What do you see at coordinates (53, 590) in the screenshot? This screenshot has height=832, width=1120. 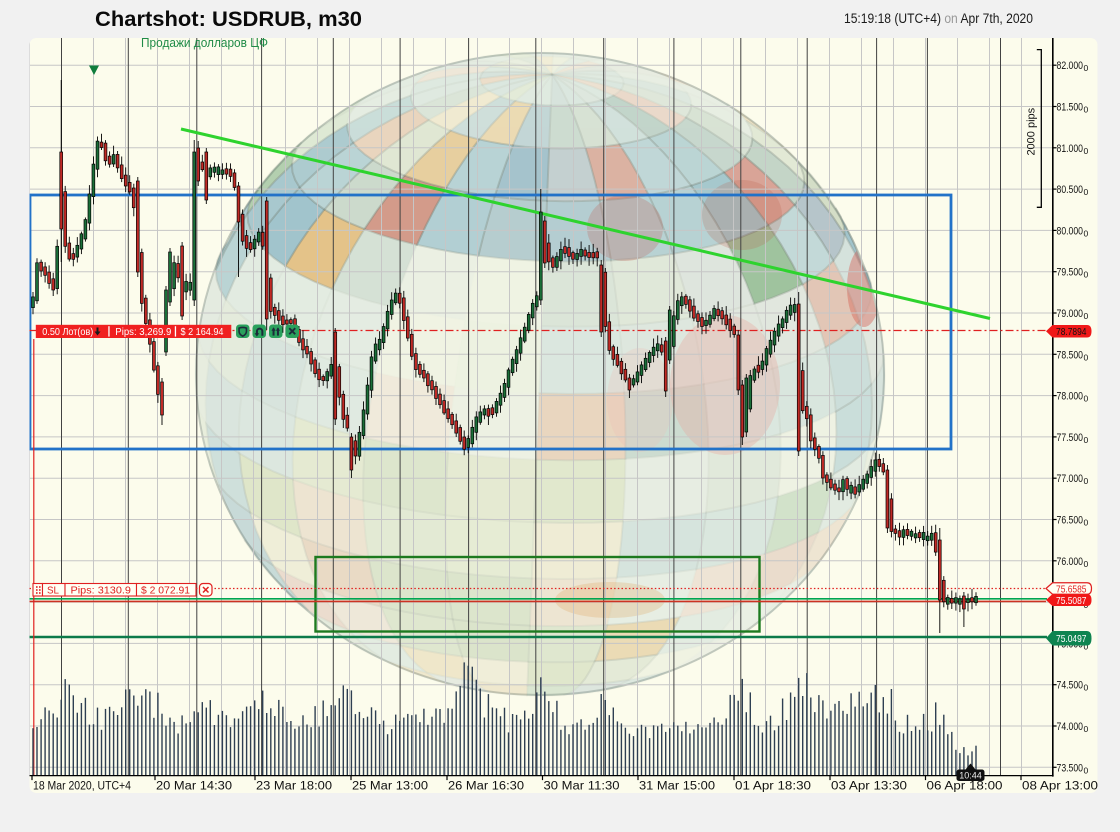 I see `svg-text: SL` at bounding box center [53, 590].